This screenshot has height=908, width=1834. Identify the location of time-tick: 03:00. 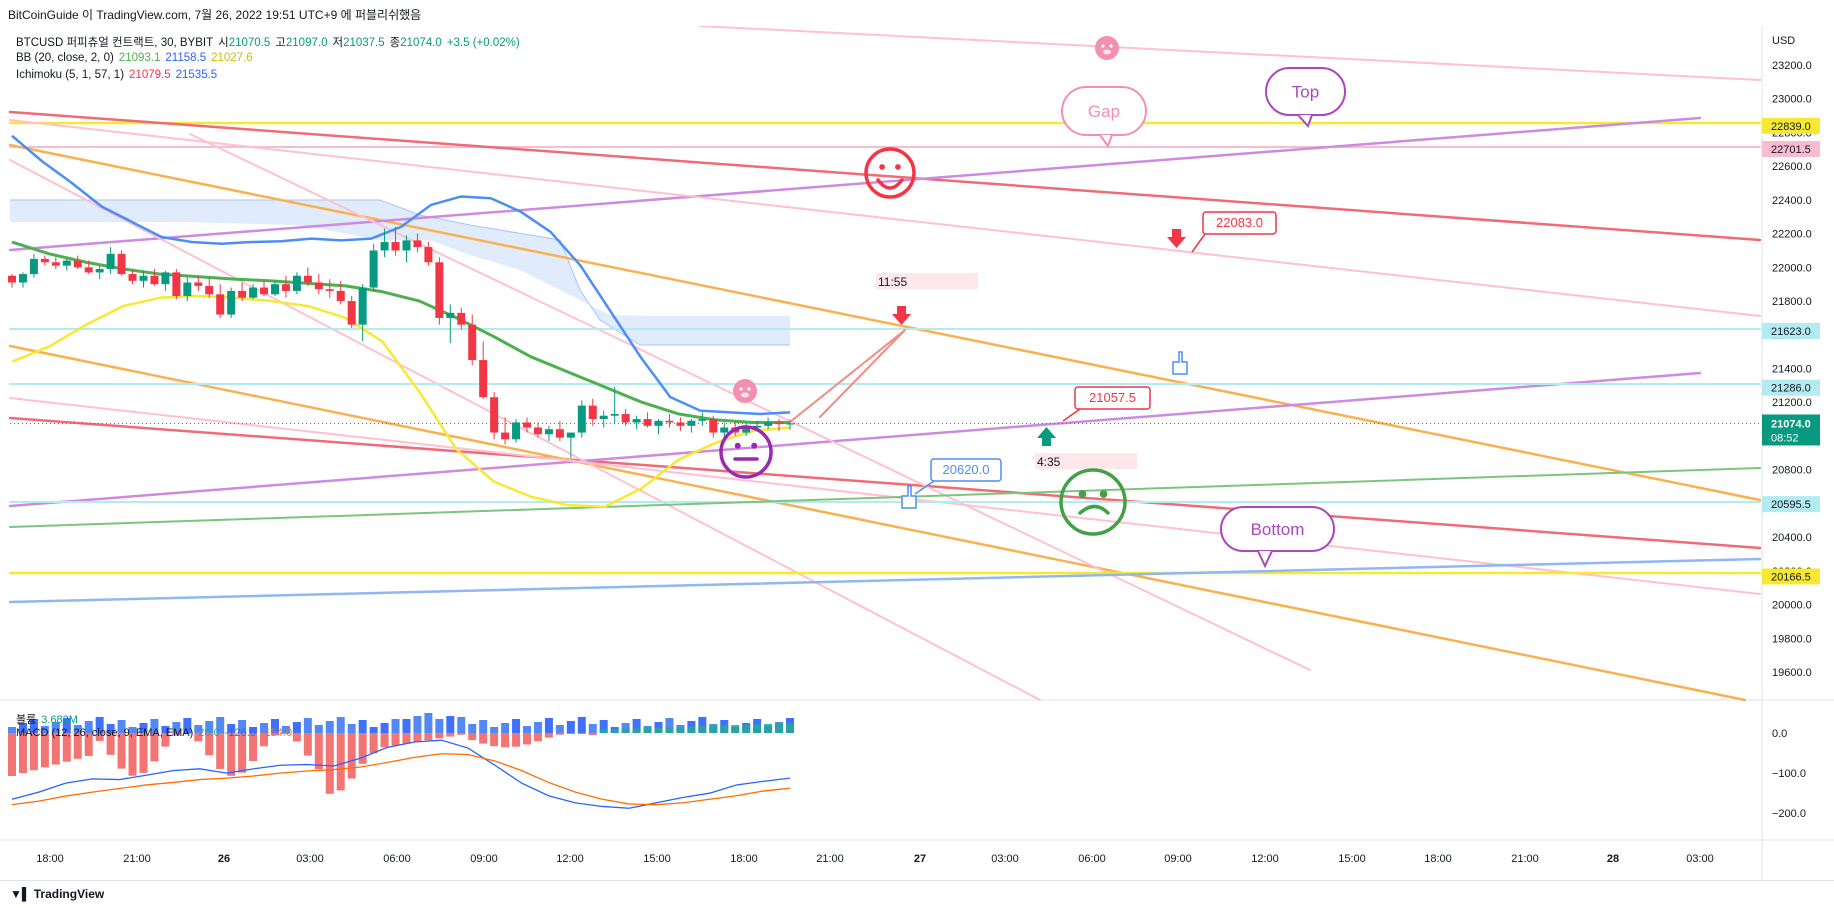
(1005, 859).